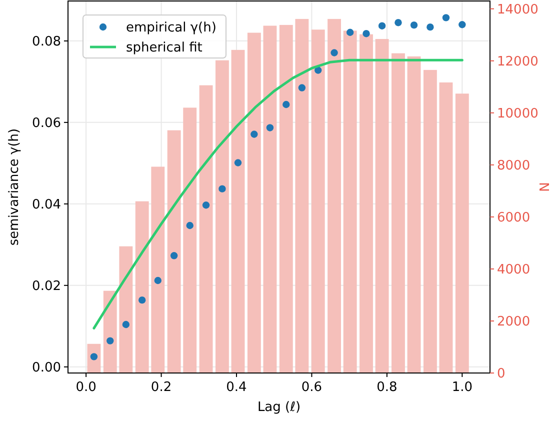 The width and height of the screenshot is (557, 423). What do you see at coordinates (236, 387) in the screenshot?
I see `x-tick-label: 0.4` at bounding box center [236, 387].